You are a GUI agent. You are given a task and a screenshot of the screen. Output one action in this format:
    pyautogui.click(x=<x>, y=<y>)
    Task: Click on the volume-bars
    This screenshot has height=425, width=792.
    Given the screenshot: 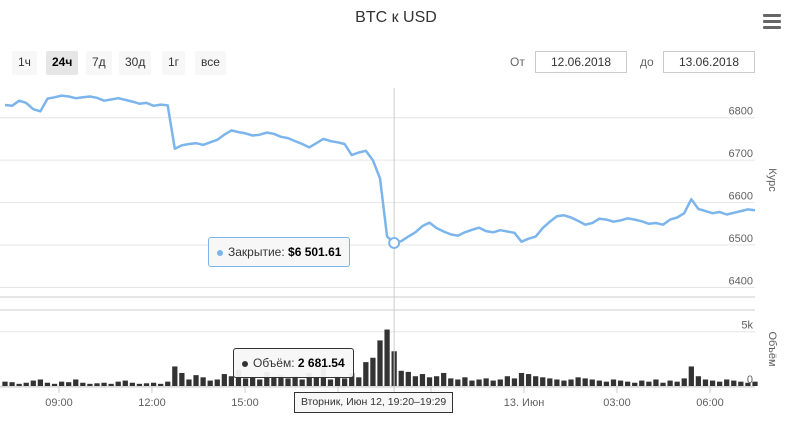 What is the action you would take?
    pyautogui.click(x=380, y=357)
    